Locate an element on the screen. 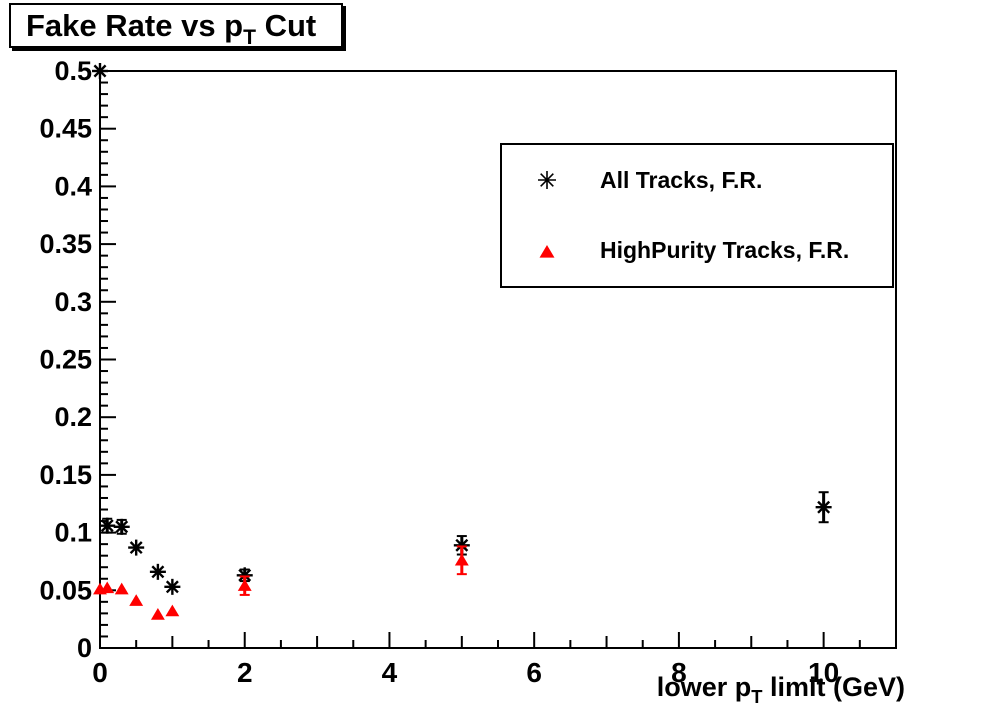 This screenshot has width=996, height=722. y-axis-tick-label: 0.5 is located at coordinates (73, 71).